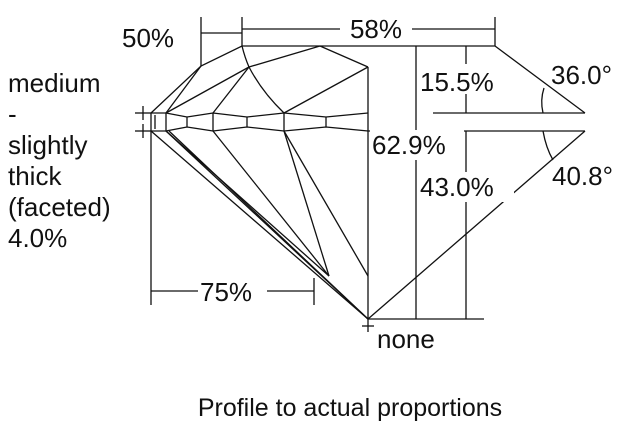 Image resolution: width=640 pixels, height=430 pixels. What do you see at coordinates (581, 75) in the screenshot?
I see `crown-angle-label: 36.0°` at bounding box center [581, 75].